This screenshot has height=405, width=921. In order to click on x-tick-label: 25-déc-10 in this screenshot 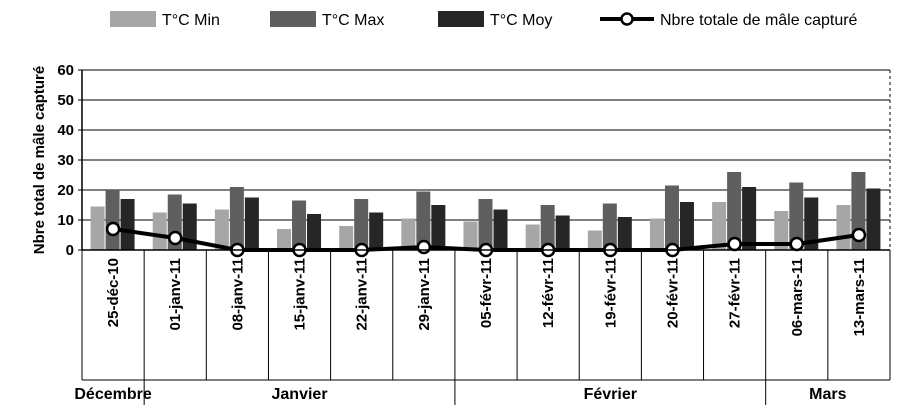, I will do `click(113, 292)`.